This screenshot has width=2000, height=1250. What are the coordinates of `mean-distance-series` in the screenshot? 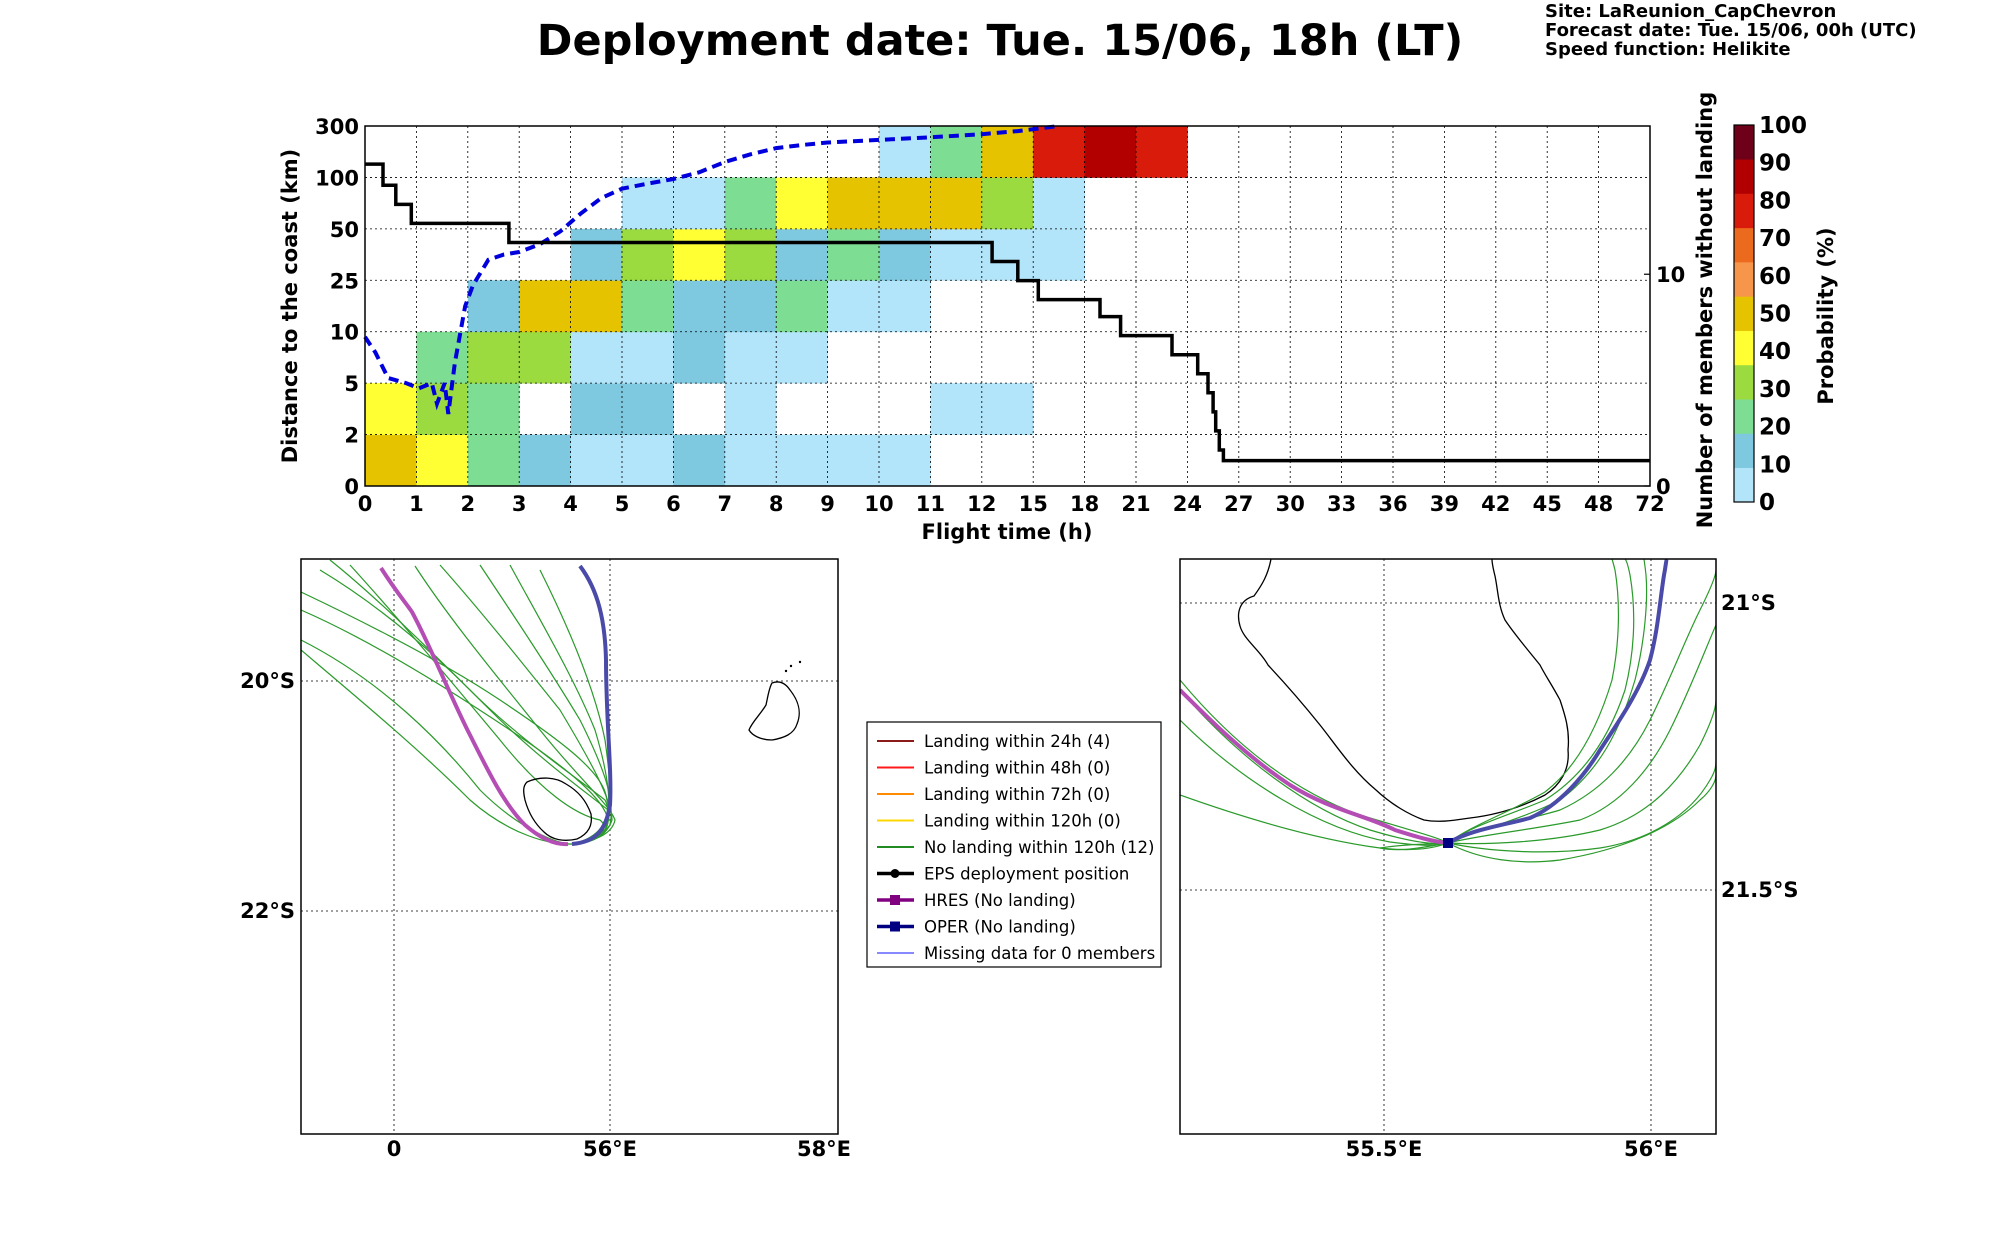 It's located at (711, 269).